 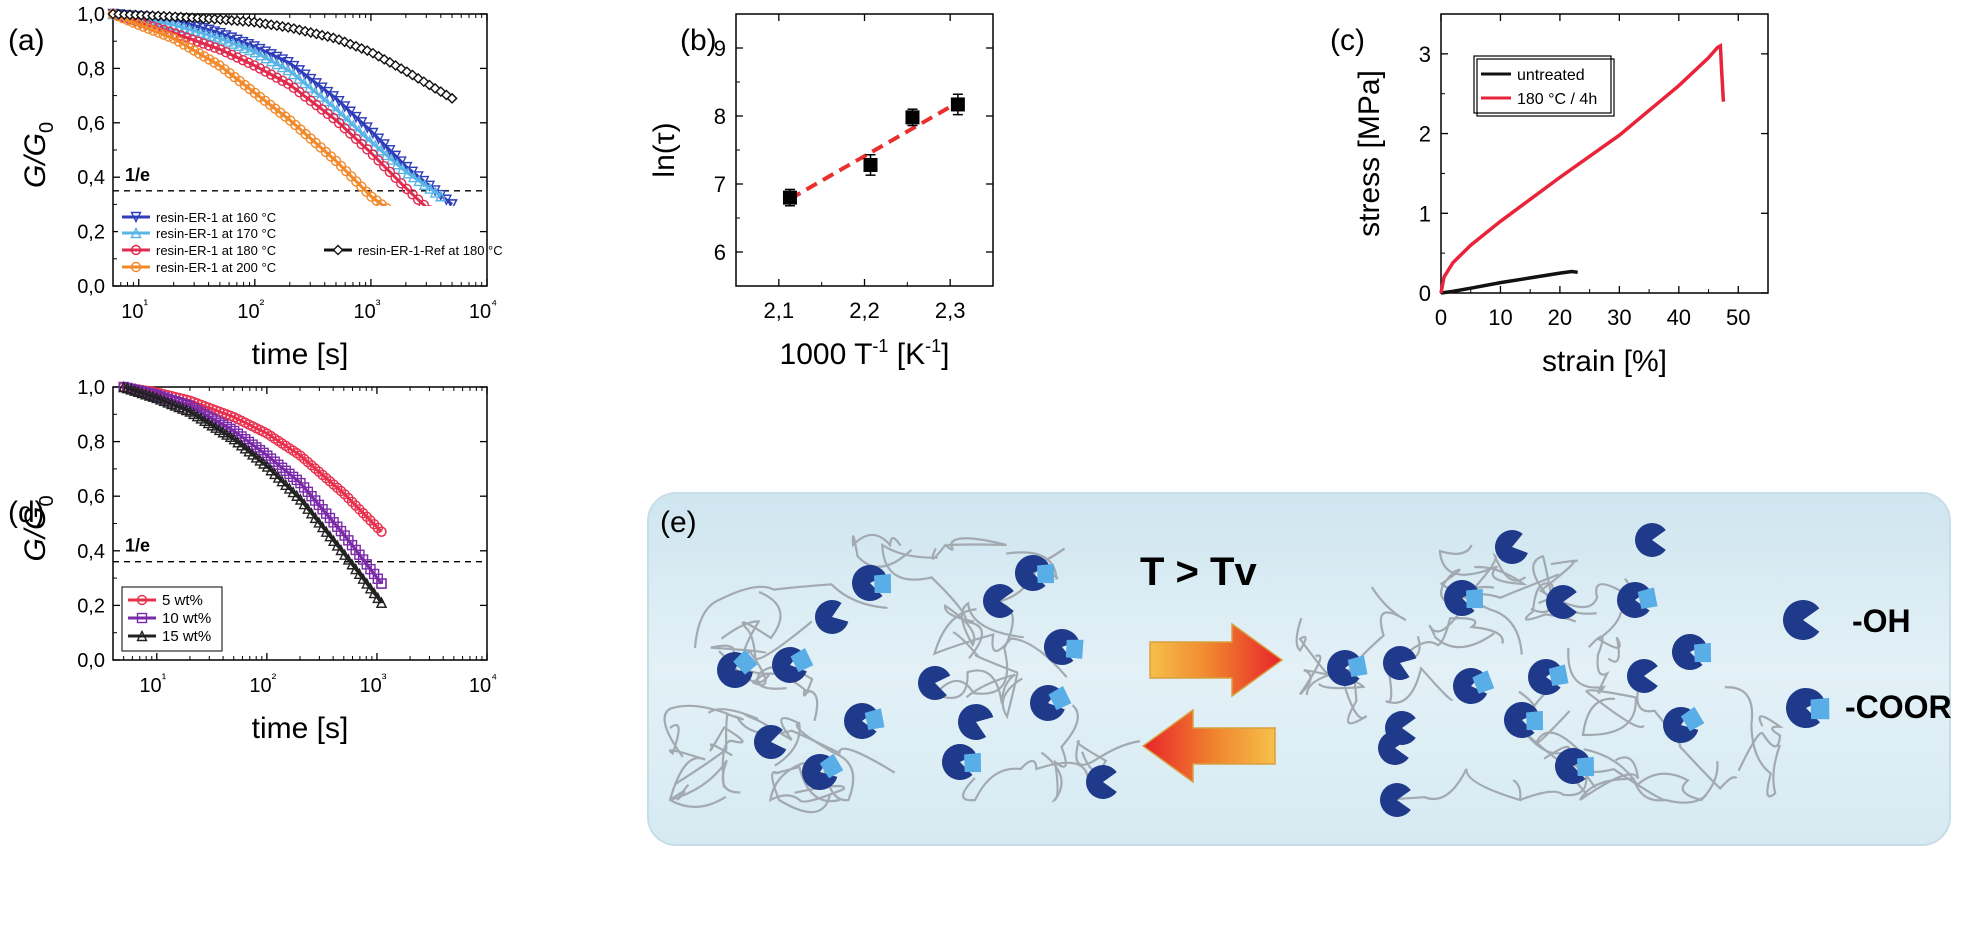 What do you see at coordinates (1347, 40) in the screenshot?
I see `panel-label-c: (c)` at bounding box center [1347, 40].